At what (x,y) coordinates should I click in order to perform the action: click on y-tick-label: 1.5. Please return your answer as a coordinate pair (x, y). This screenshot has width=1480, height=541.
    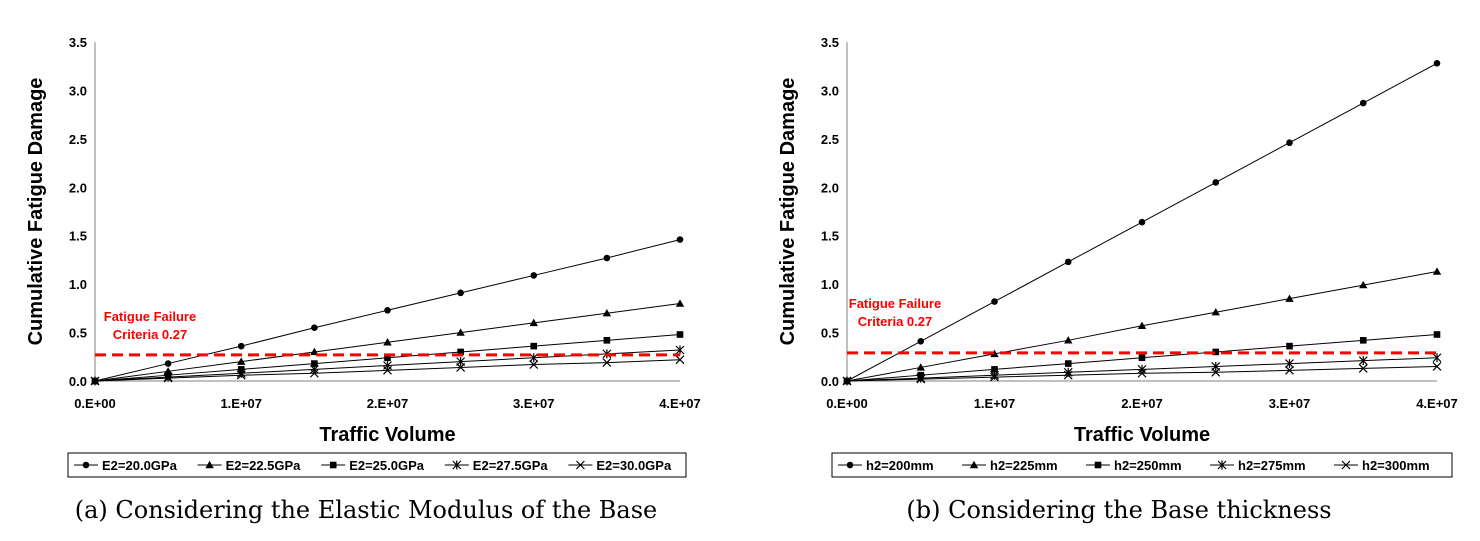
    Looking at the image, I should click on (78, 236).